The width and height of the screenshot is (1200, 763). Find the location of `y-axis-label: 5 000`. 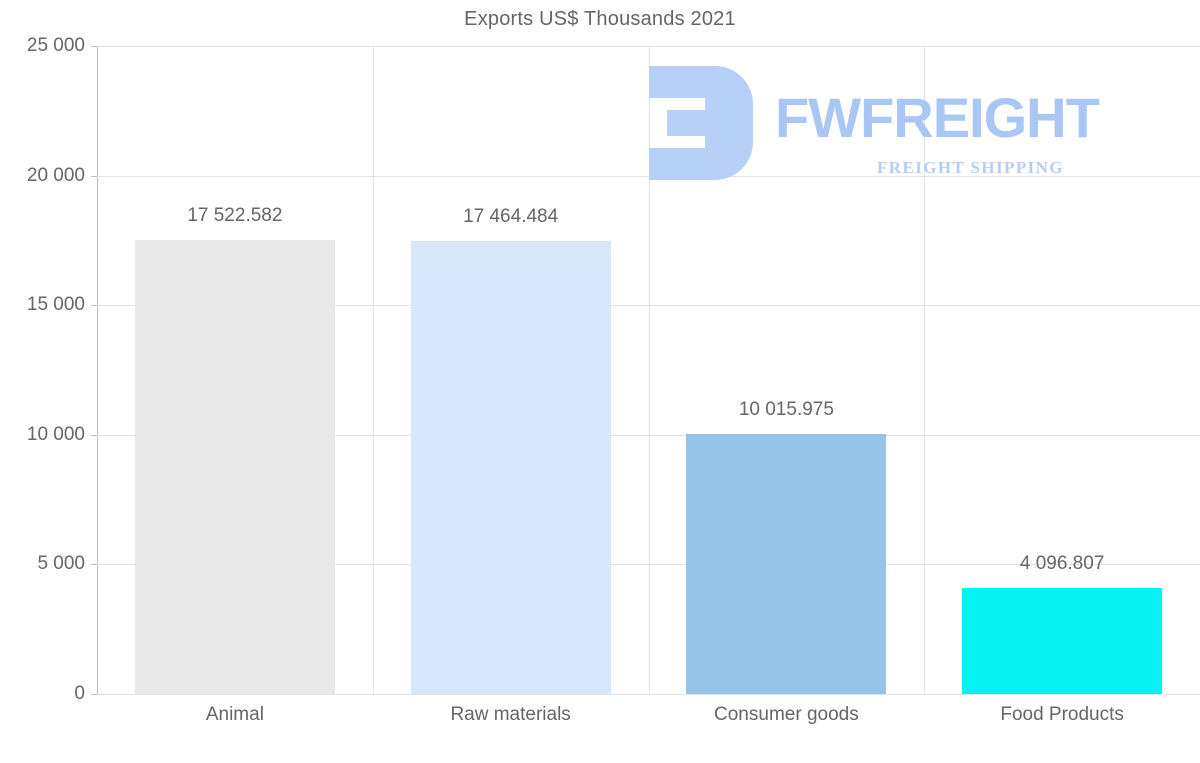

y-axis-label: 5 000 is located at coordinates (61, 564).